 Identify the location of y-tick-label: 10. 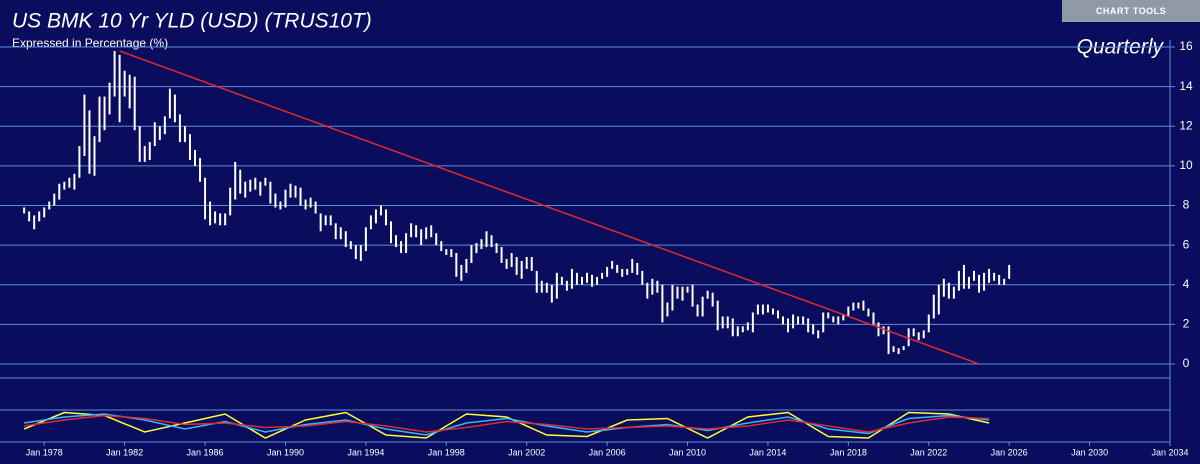
(1186, 165).